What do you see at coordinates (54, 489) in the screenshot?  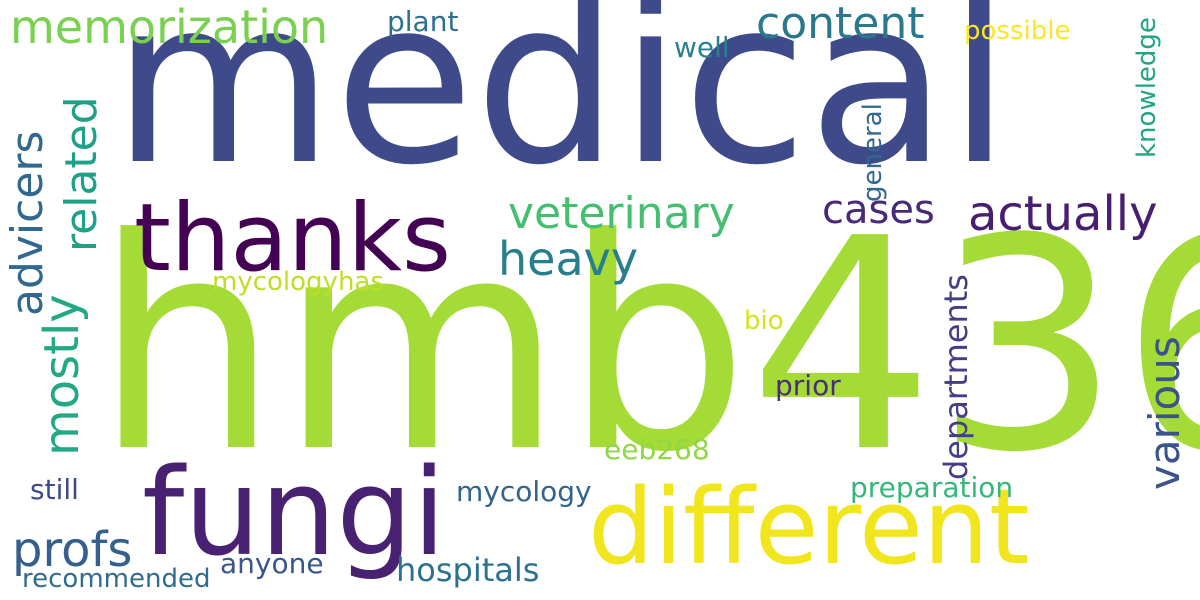 I see `word-still: still` at bounding box center [54, 489].